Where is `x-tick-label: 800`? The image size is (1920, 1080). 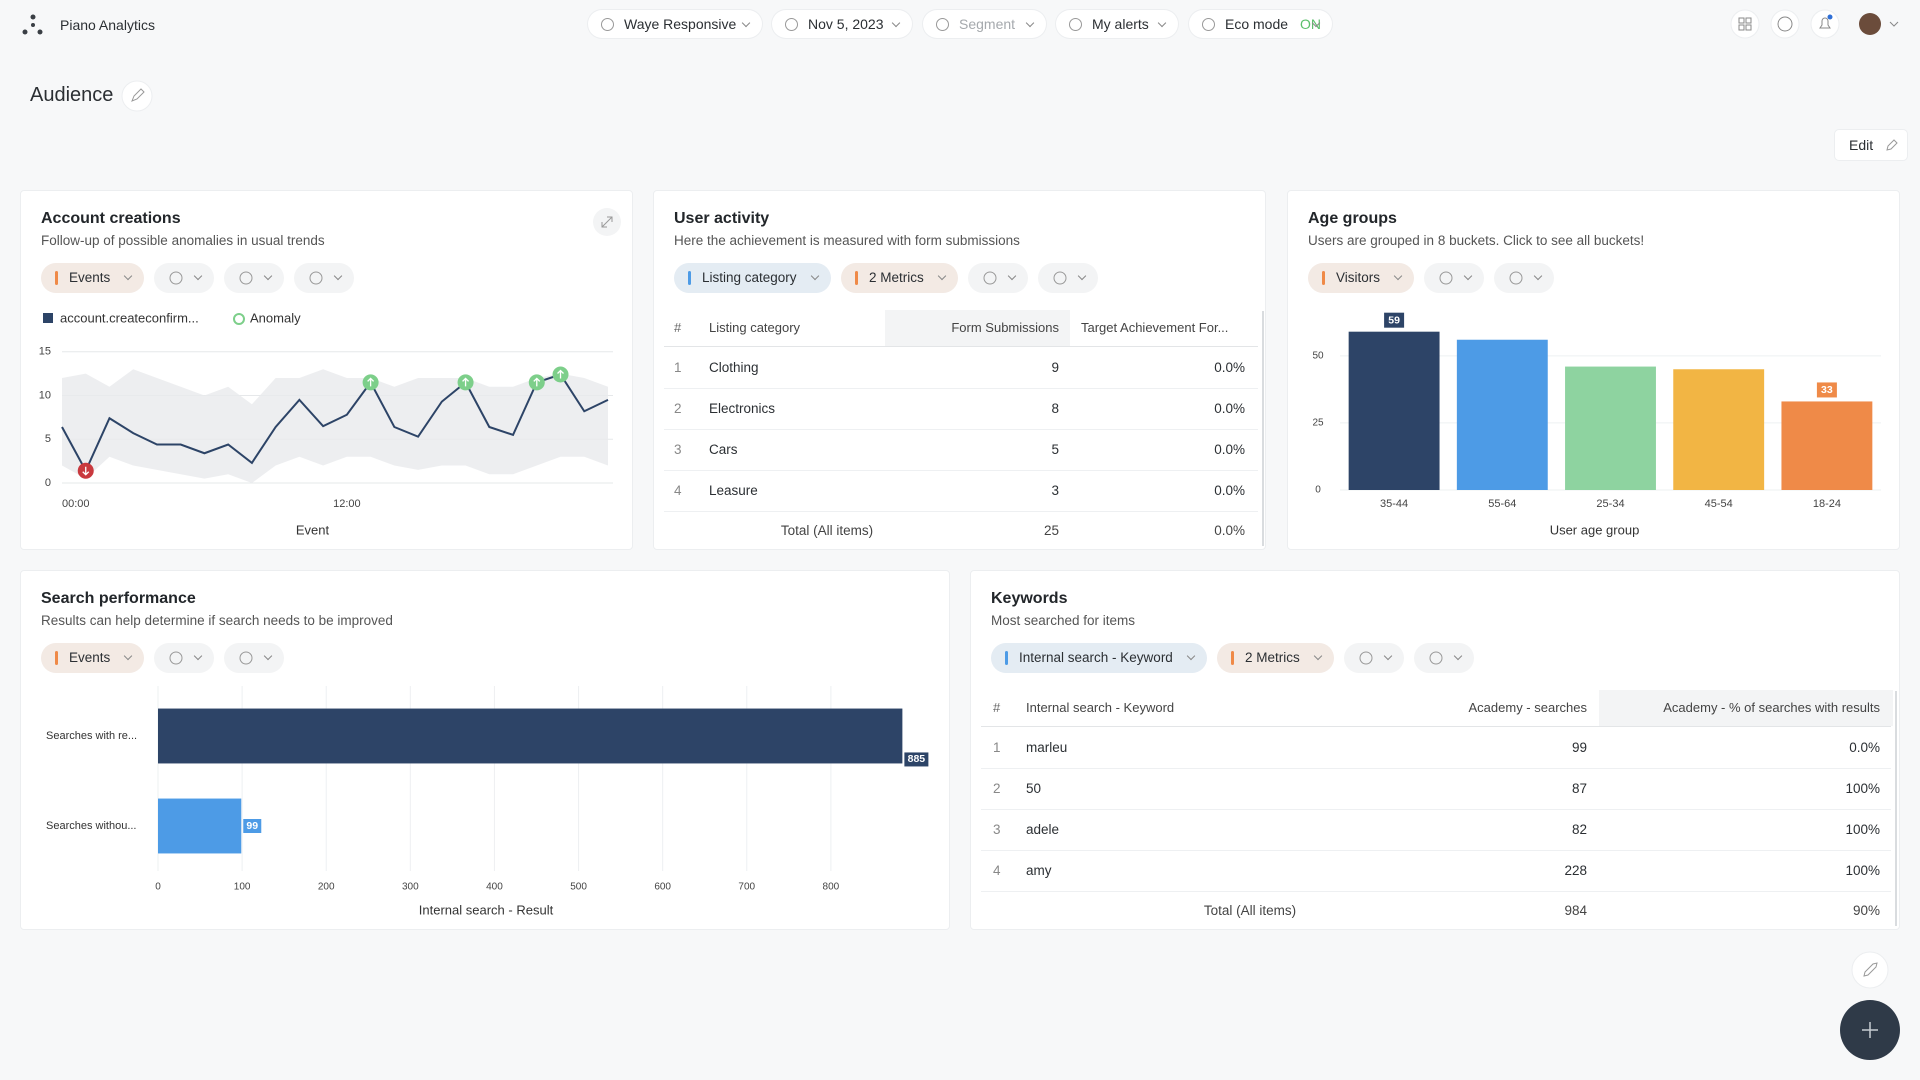 x-tick-label: 800 is located at coordinates (831, 887).